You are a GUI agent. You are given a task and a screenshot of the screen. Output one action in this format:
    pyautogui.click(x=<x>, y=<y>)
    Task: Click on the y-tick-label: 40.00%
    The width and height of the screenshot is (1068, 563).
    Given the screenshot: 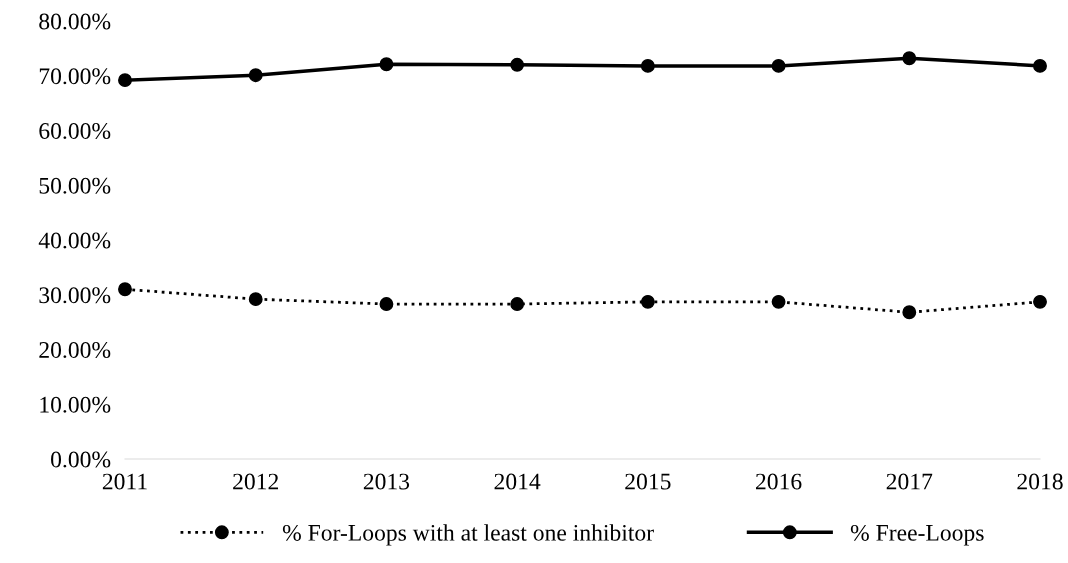 What is the action you would take?
    pyautogui.click(x=74, y=240)
    